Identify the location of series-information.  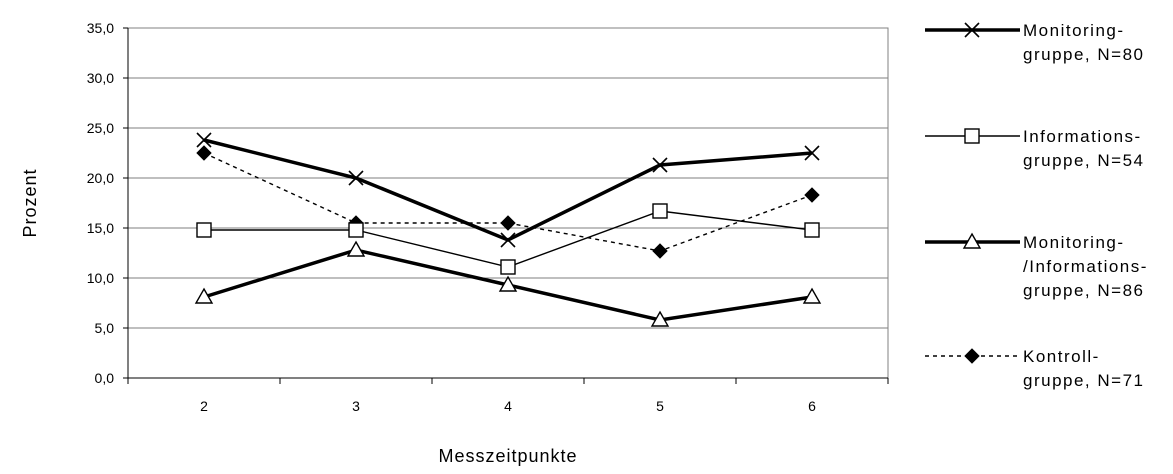
(508, 239).